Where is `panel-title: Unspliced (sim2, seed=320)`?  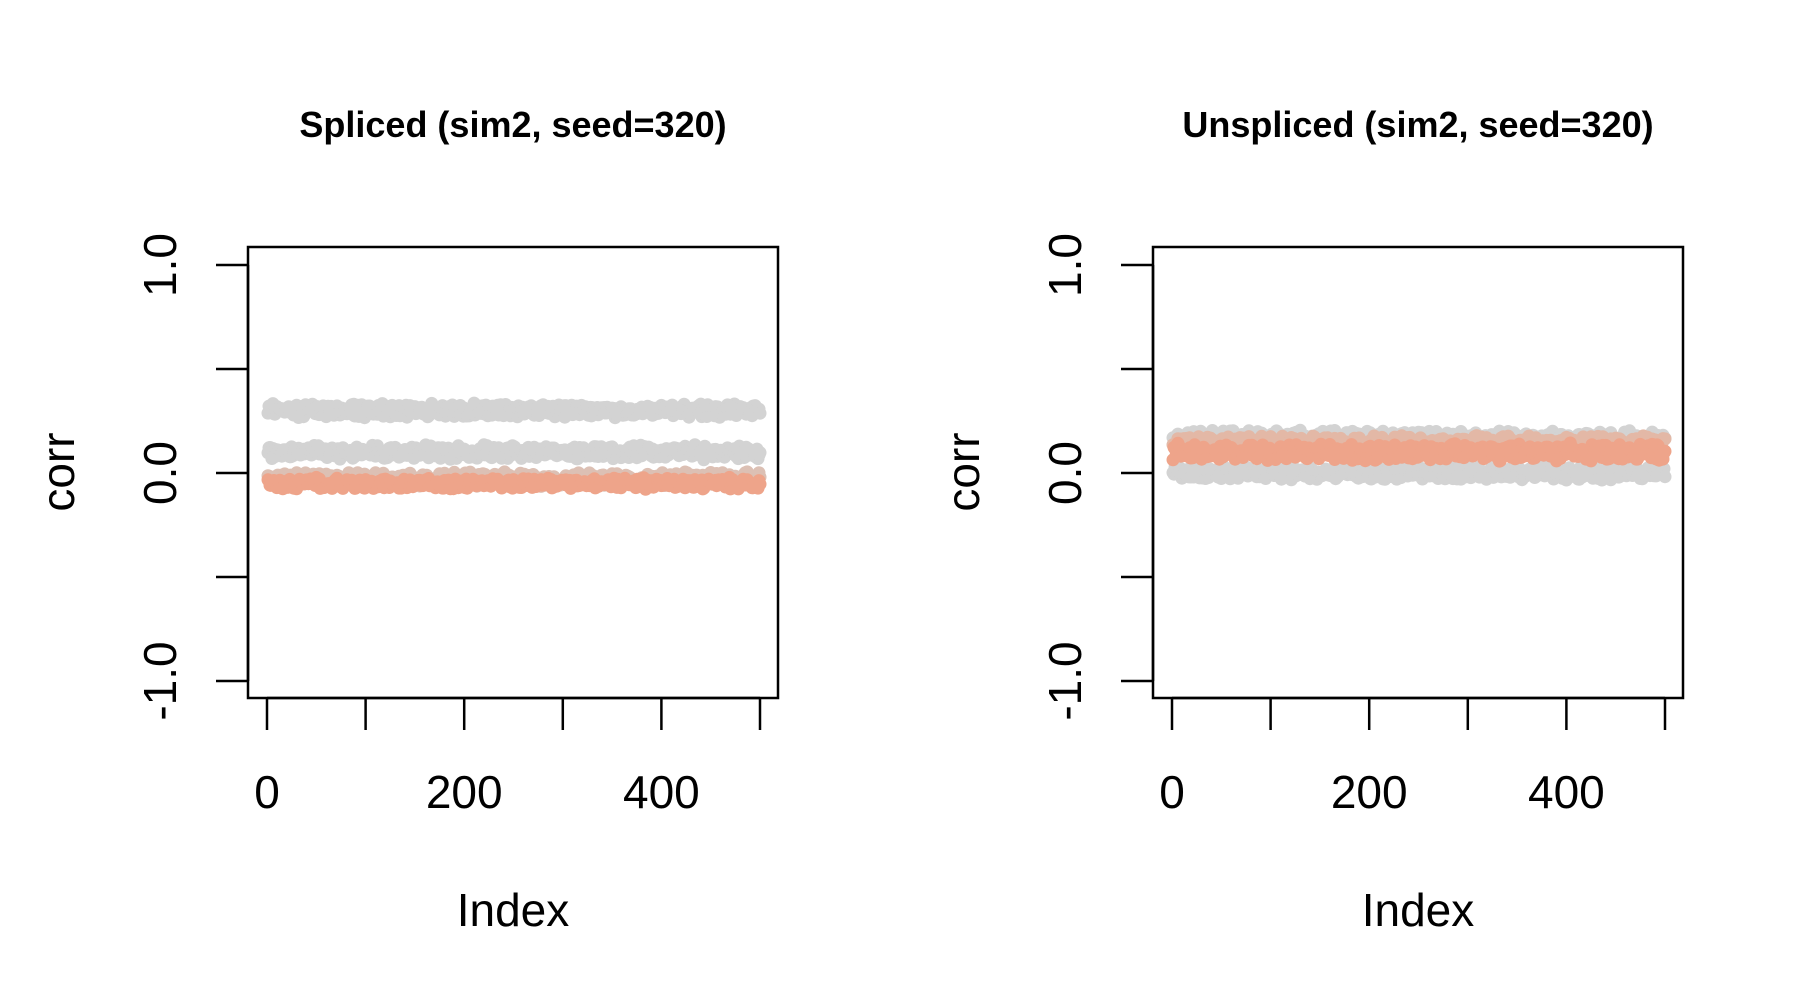
panel-title: Unspliced (sim2, seed=320) is located at coordinates (1417, 124).